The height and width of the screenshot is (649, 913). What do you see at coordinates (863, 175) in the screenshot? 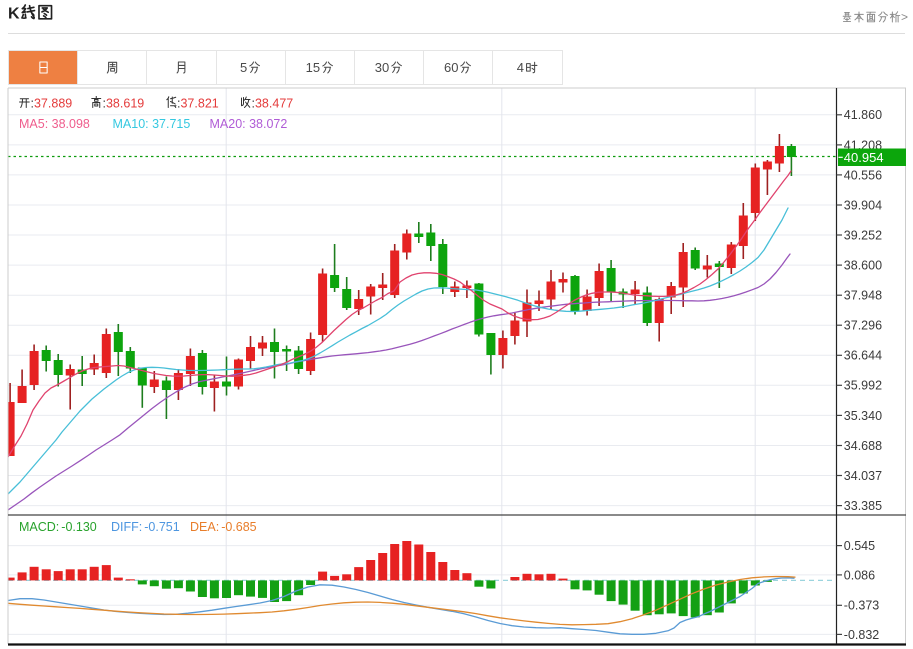
I see `svg-text: 40.556` at bounding box center [863, 175].